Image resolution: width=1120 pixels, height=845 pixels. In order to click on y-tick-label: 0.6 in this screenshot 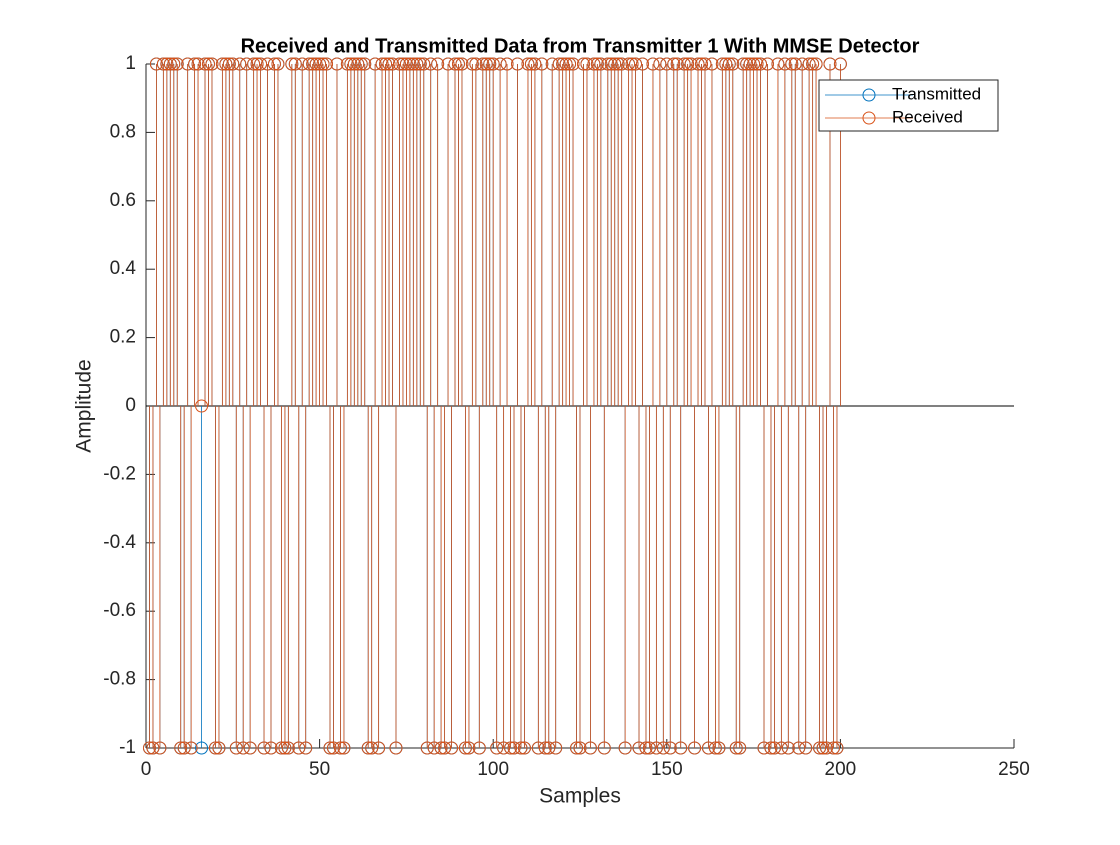, I will do `click(123, 200)`.